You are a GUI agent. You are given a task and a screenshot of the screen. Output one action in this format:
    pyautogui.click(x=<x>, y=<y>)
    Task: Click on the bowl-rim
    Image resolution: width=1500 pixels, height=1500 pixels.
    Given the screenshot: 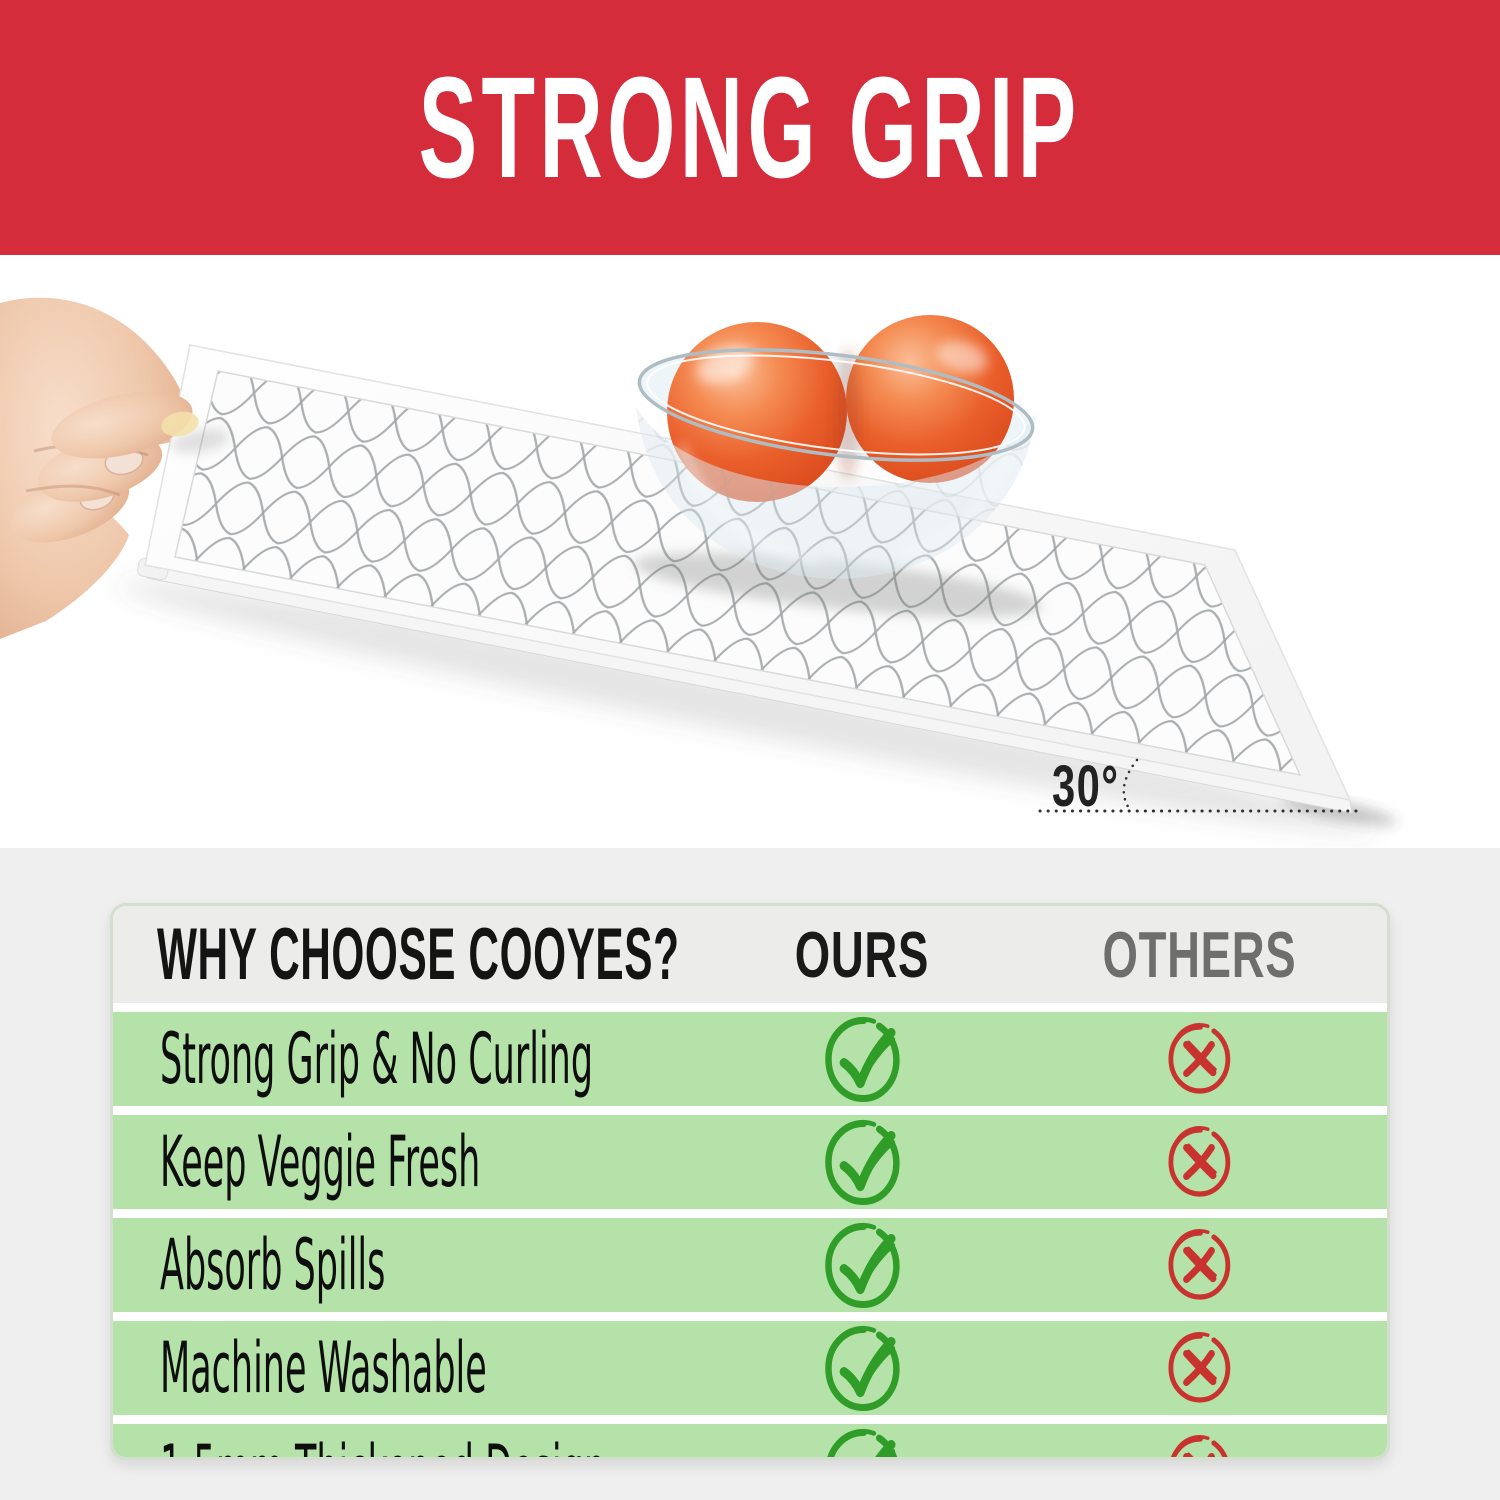 What is the action you would take?
    pyautogui.click(x=836, y=405)
    